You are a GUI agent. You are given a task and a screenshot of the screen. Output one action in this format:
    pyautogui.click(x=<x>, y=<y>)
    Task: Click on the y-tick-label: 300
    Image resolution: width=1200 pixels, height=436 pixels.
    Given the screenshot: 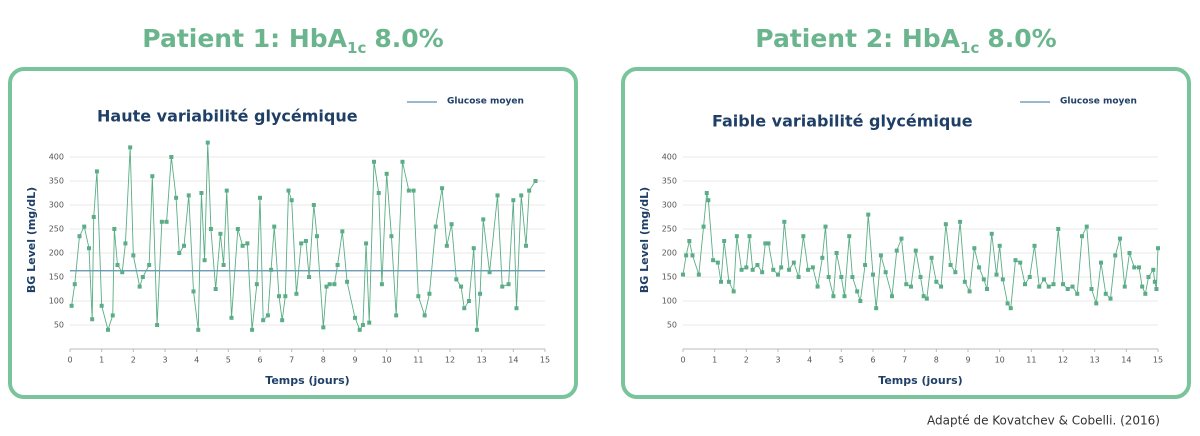 What is the action you would take?
    pyautogui.click(x=669, y=205)
    